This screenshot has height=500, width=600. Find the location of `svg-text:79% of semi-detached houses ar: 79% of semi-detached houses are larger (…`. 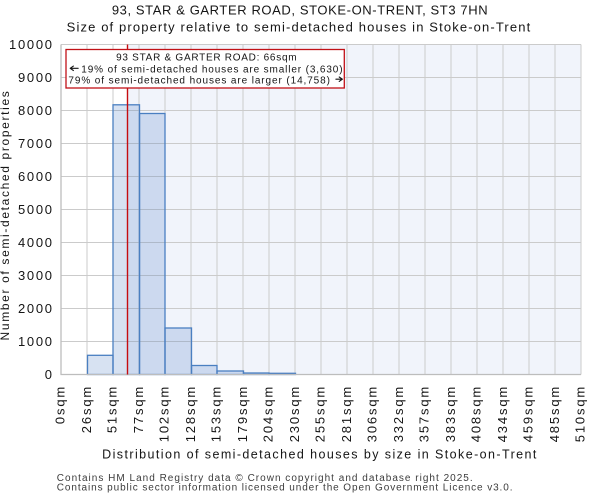

svg-text:79% of semi-detached houses ar: 79% of semi-detached houses are larger (… is located at coordinates (199, 80).